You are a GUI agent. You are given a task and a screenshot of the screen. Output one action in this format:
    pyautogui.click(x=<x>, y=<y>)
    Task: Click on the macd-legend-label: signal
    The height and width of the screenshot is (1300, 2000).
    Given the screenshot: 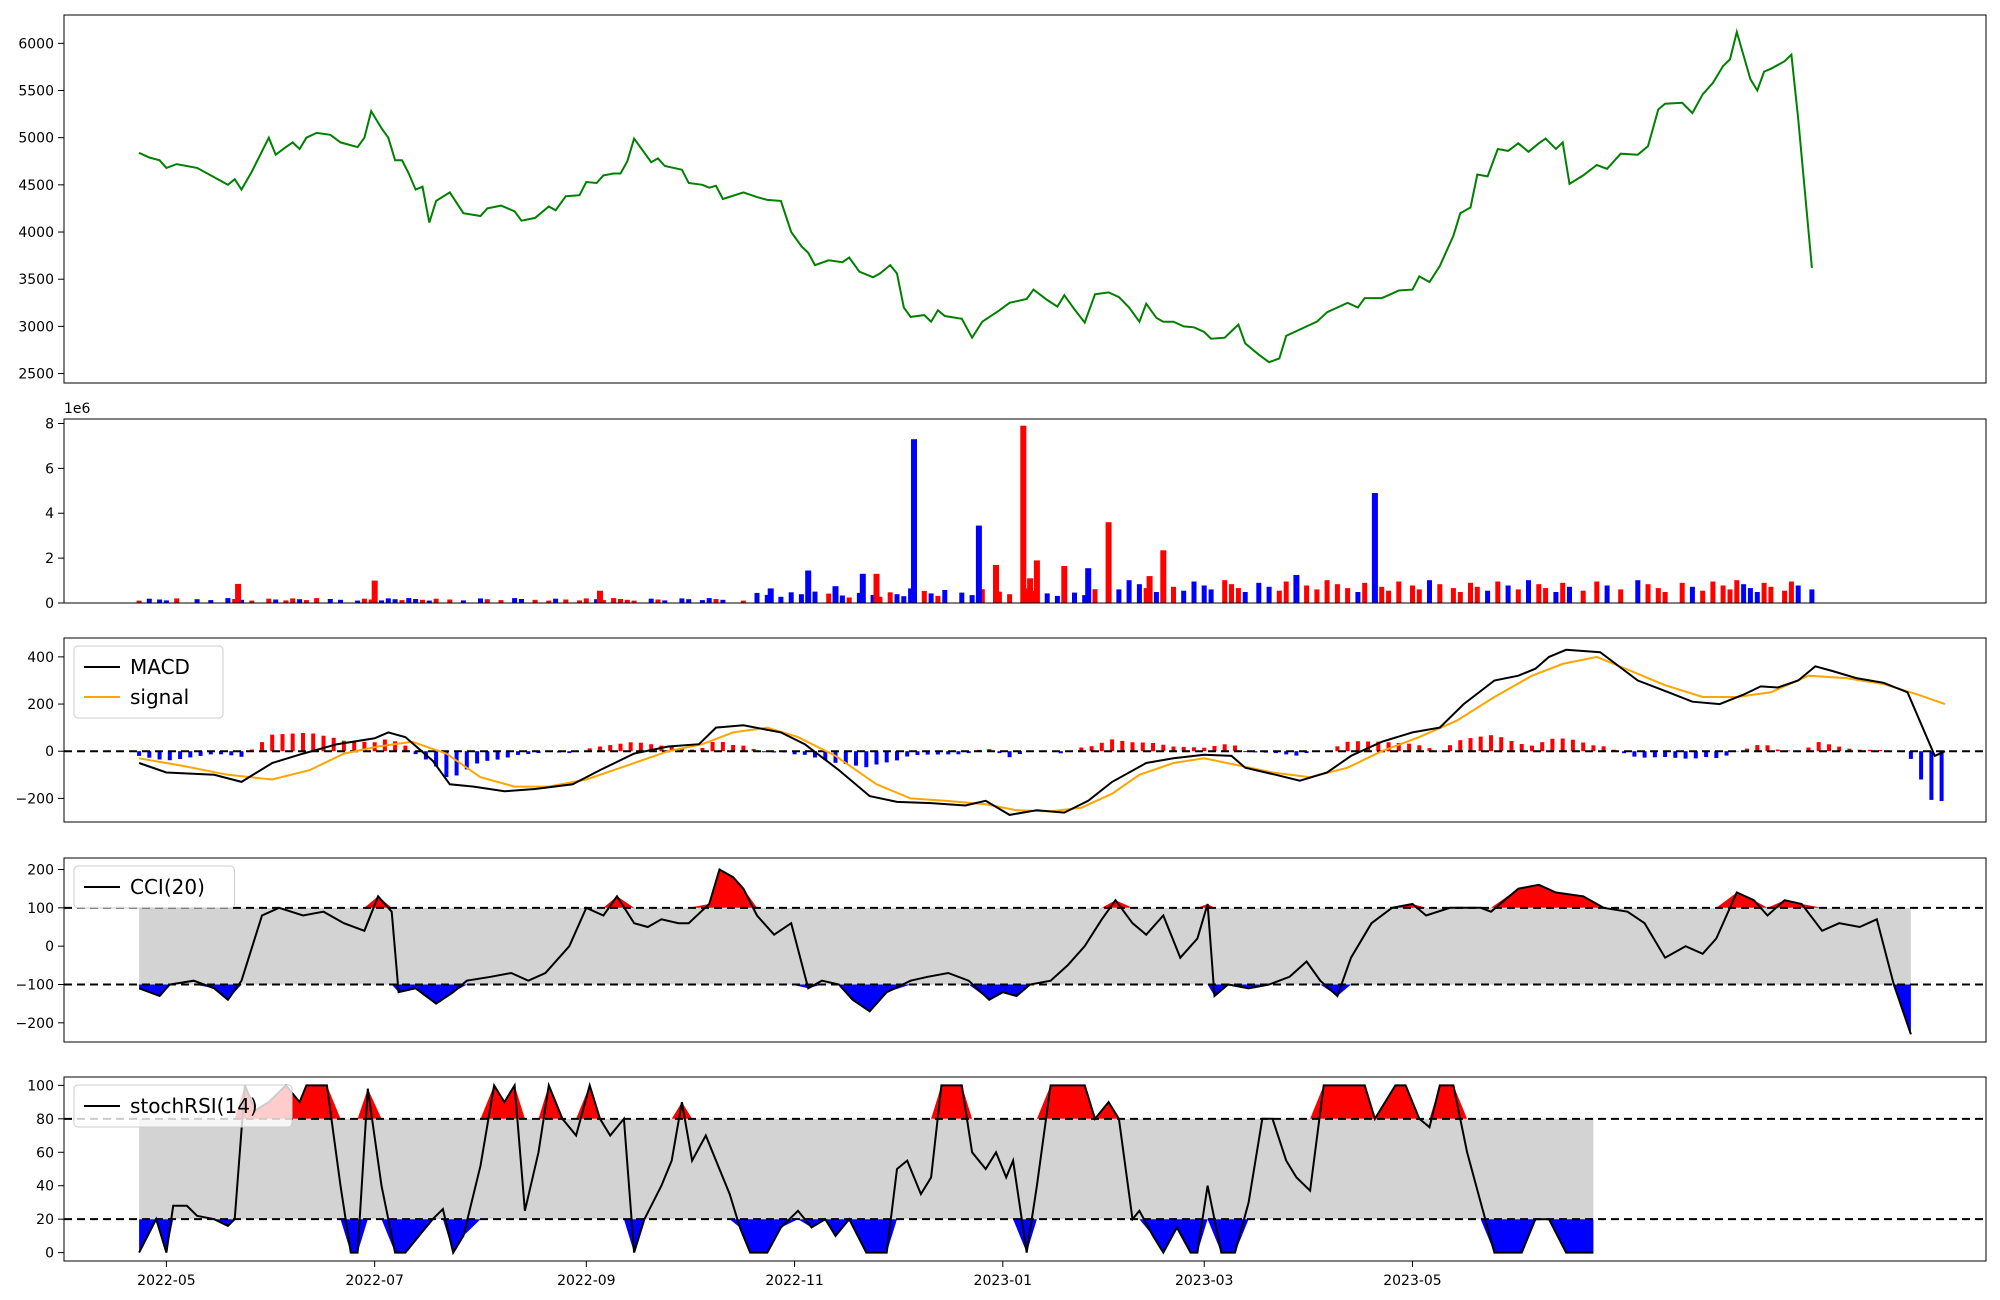 What is the action you would take?
    pyautogui.click(x=159, y=697)
    